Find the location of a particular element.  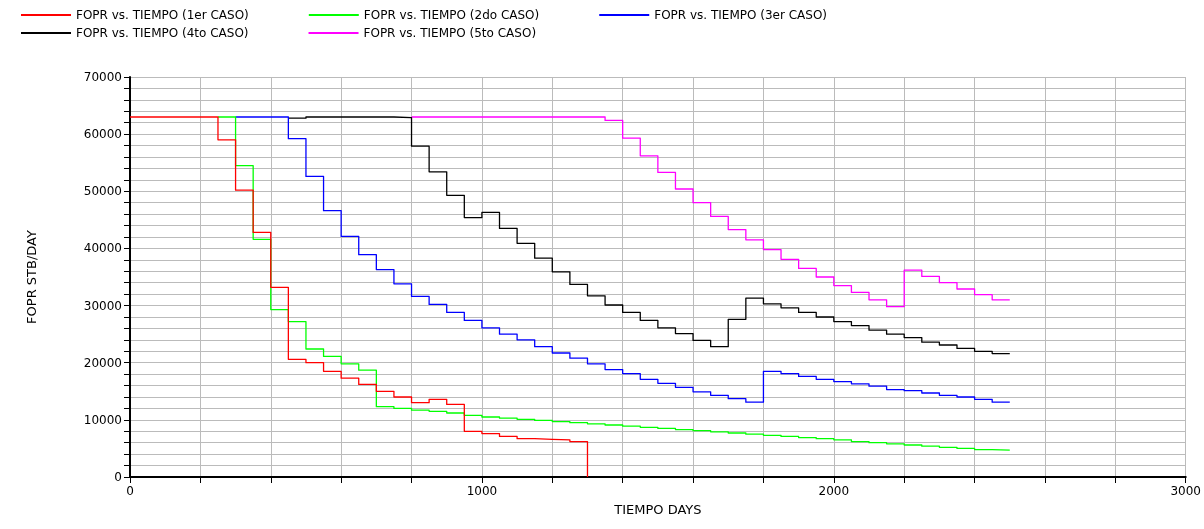

y-tick-label: 0 is located at coordinates (118, 477).